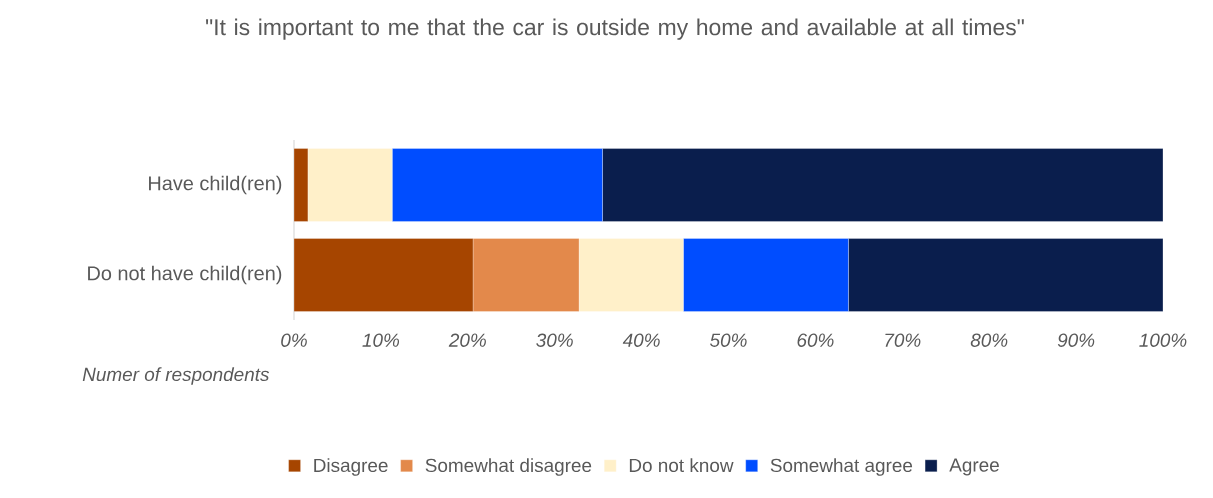 Image resolution: width=1213 pixels, height=498 pixels. Describe the element at coordinates (1163, 340) in the screenshot. I see `x-tick-label: 100%` at that location.